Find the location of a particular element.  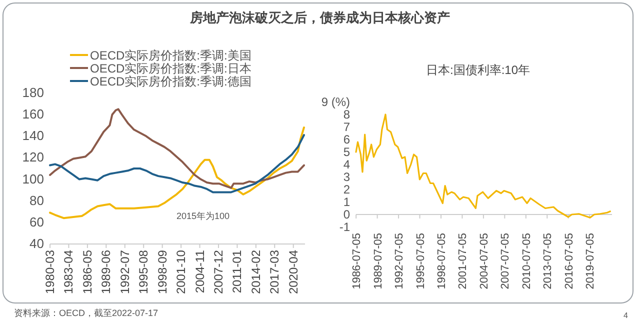

text: 资料来源：OECD，截至2022-07-17 is located at coordinates (86, 313).